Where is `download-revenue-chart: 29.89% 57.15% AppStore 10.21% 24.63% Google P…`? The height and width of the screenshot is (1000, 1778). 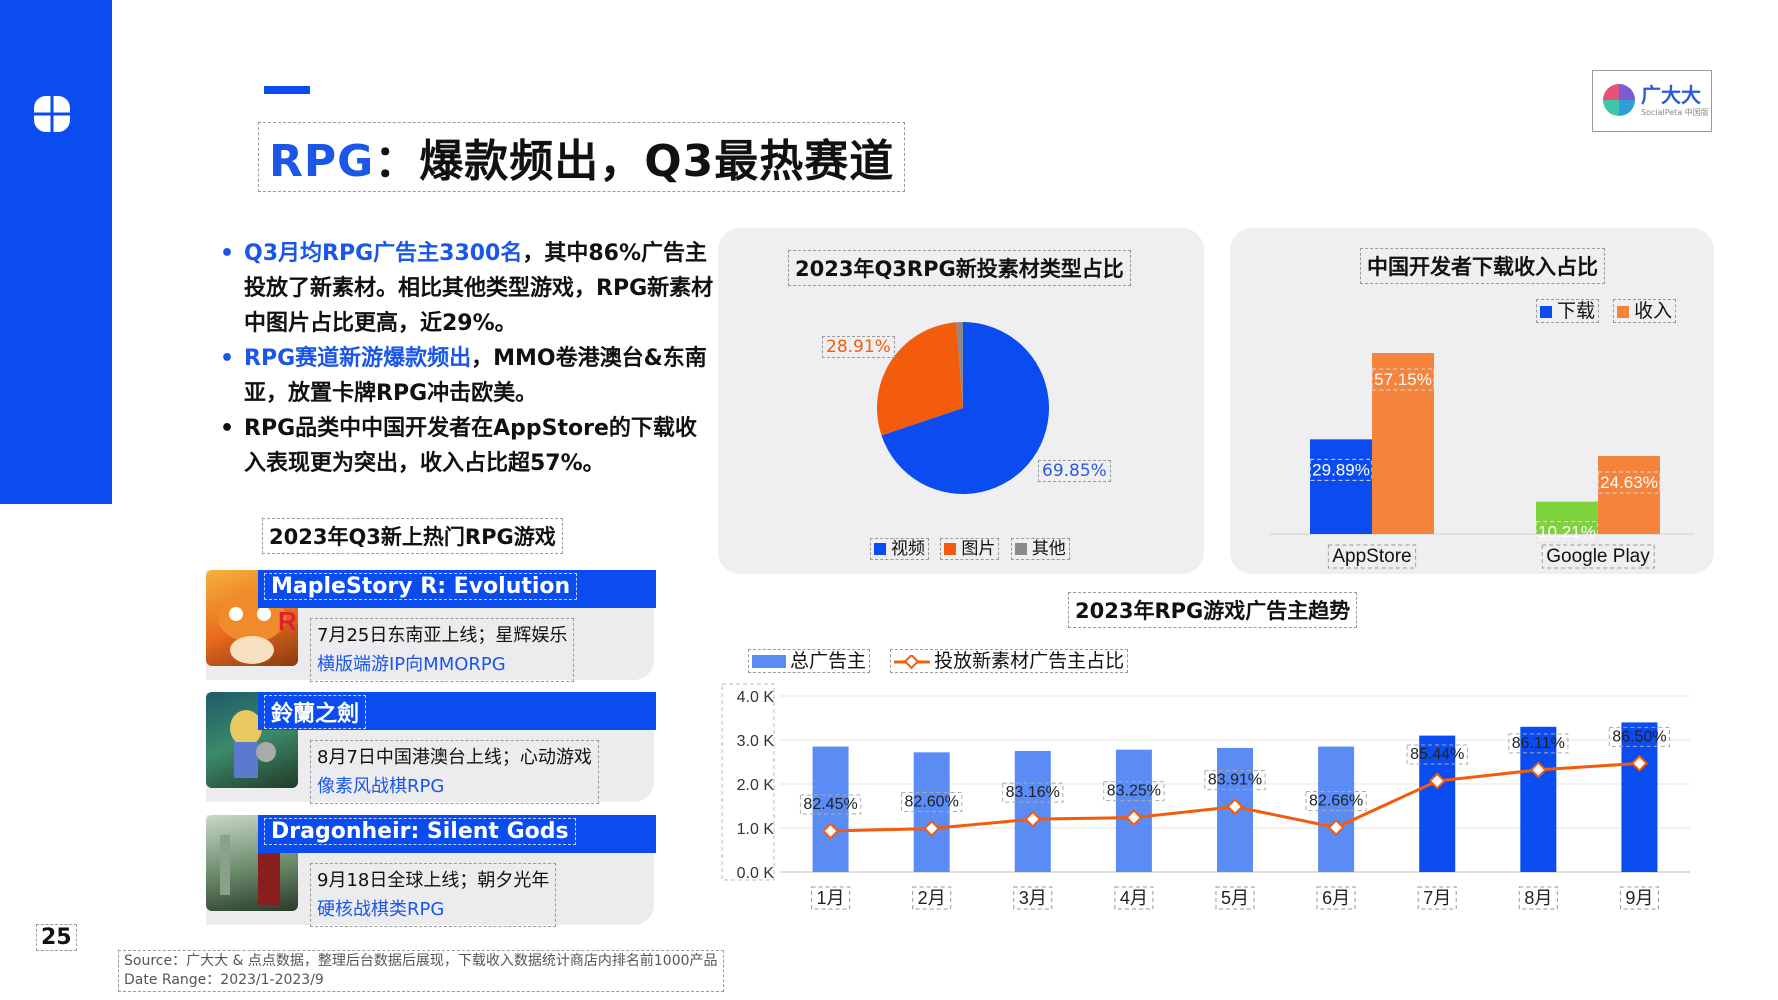
download-revenue-chart: 29.89% 57.15% AppStore 10.21% 24.63% Google P… is located at coordinates (1482, 461).